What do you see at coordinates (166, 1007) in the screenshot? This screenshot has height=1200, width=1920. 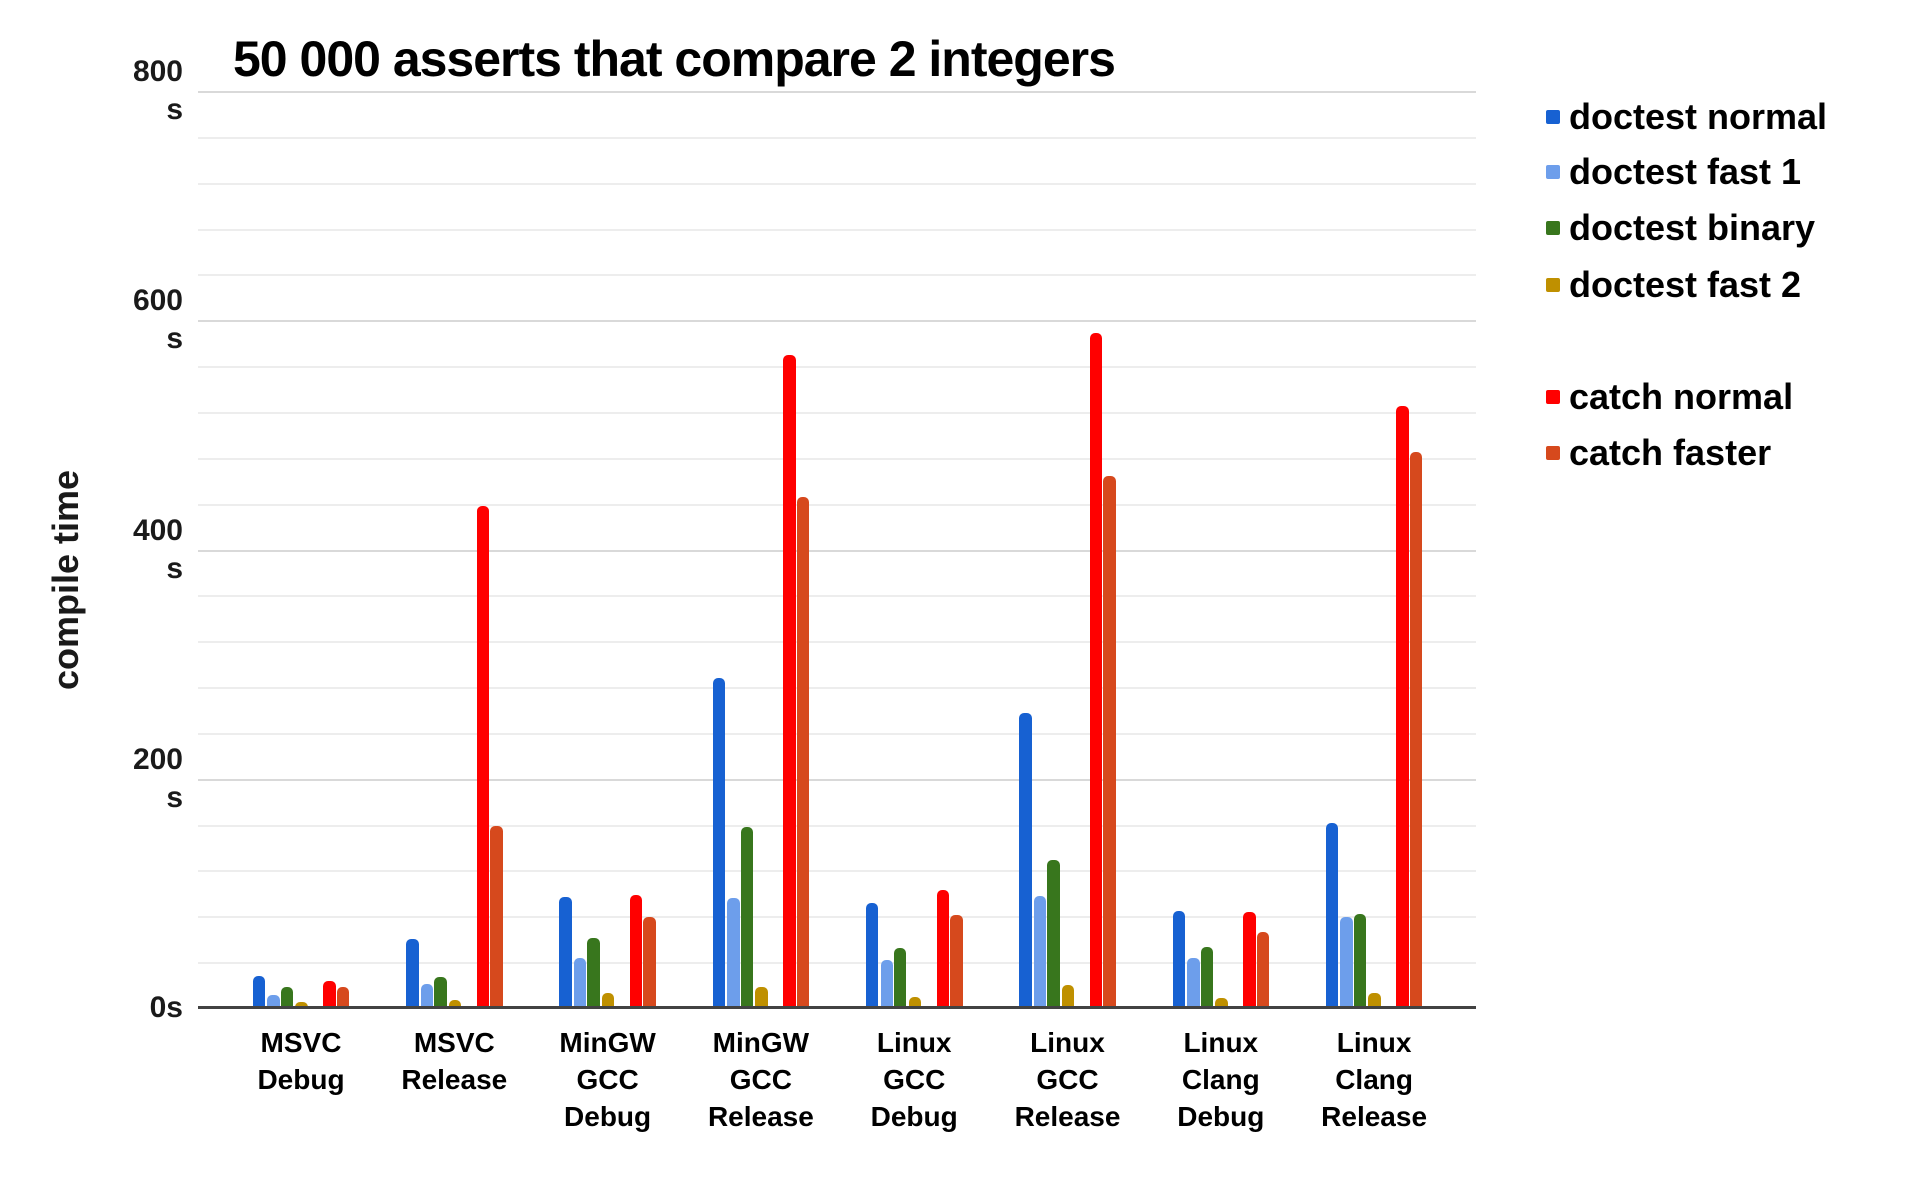 I see `y-tick-0s: 0s` at bounding box center [166, 1007].